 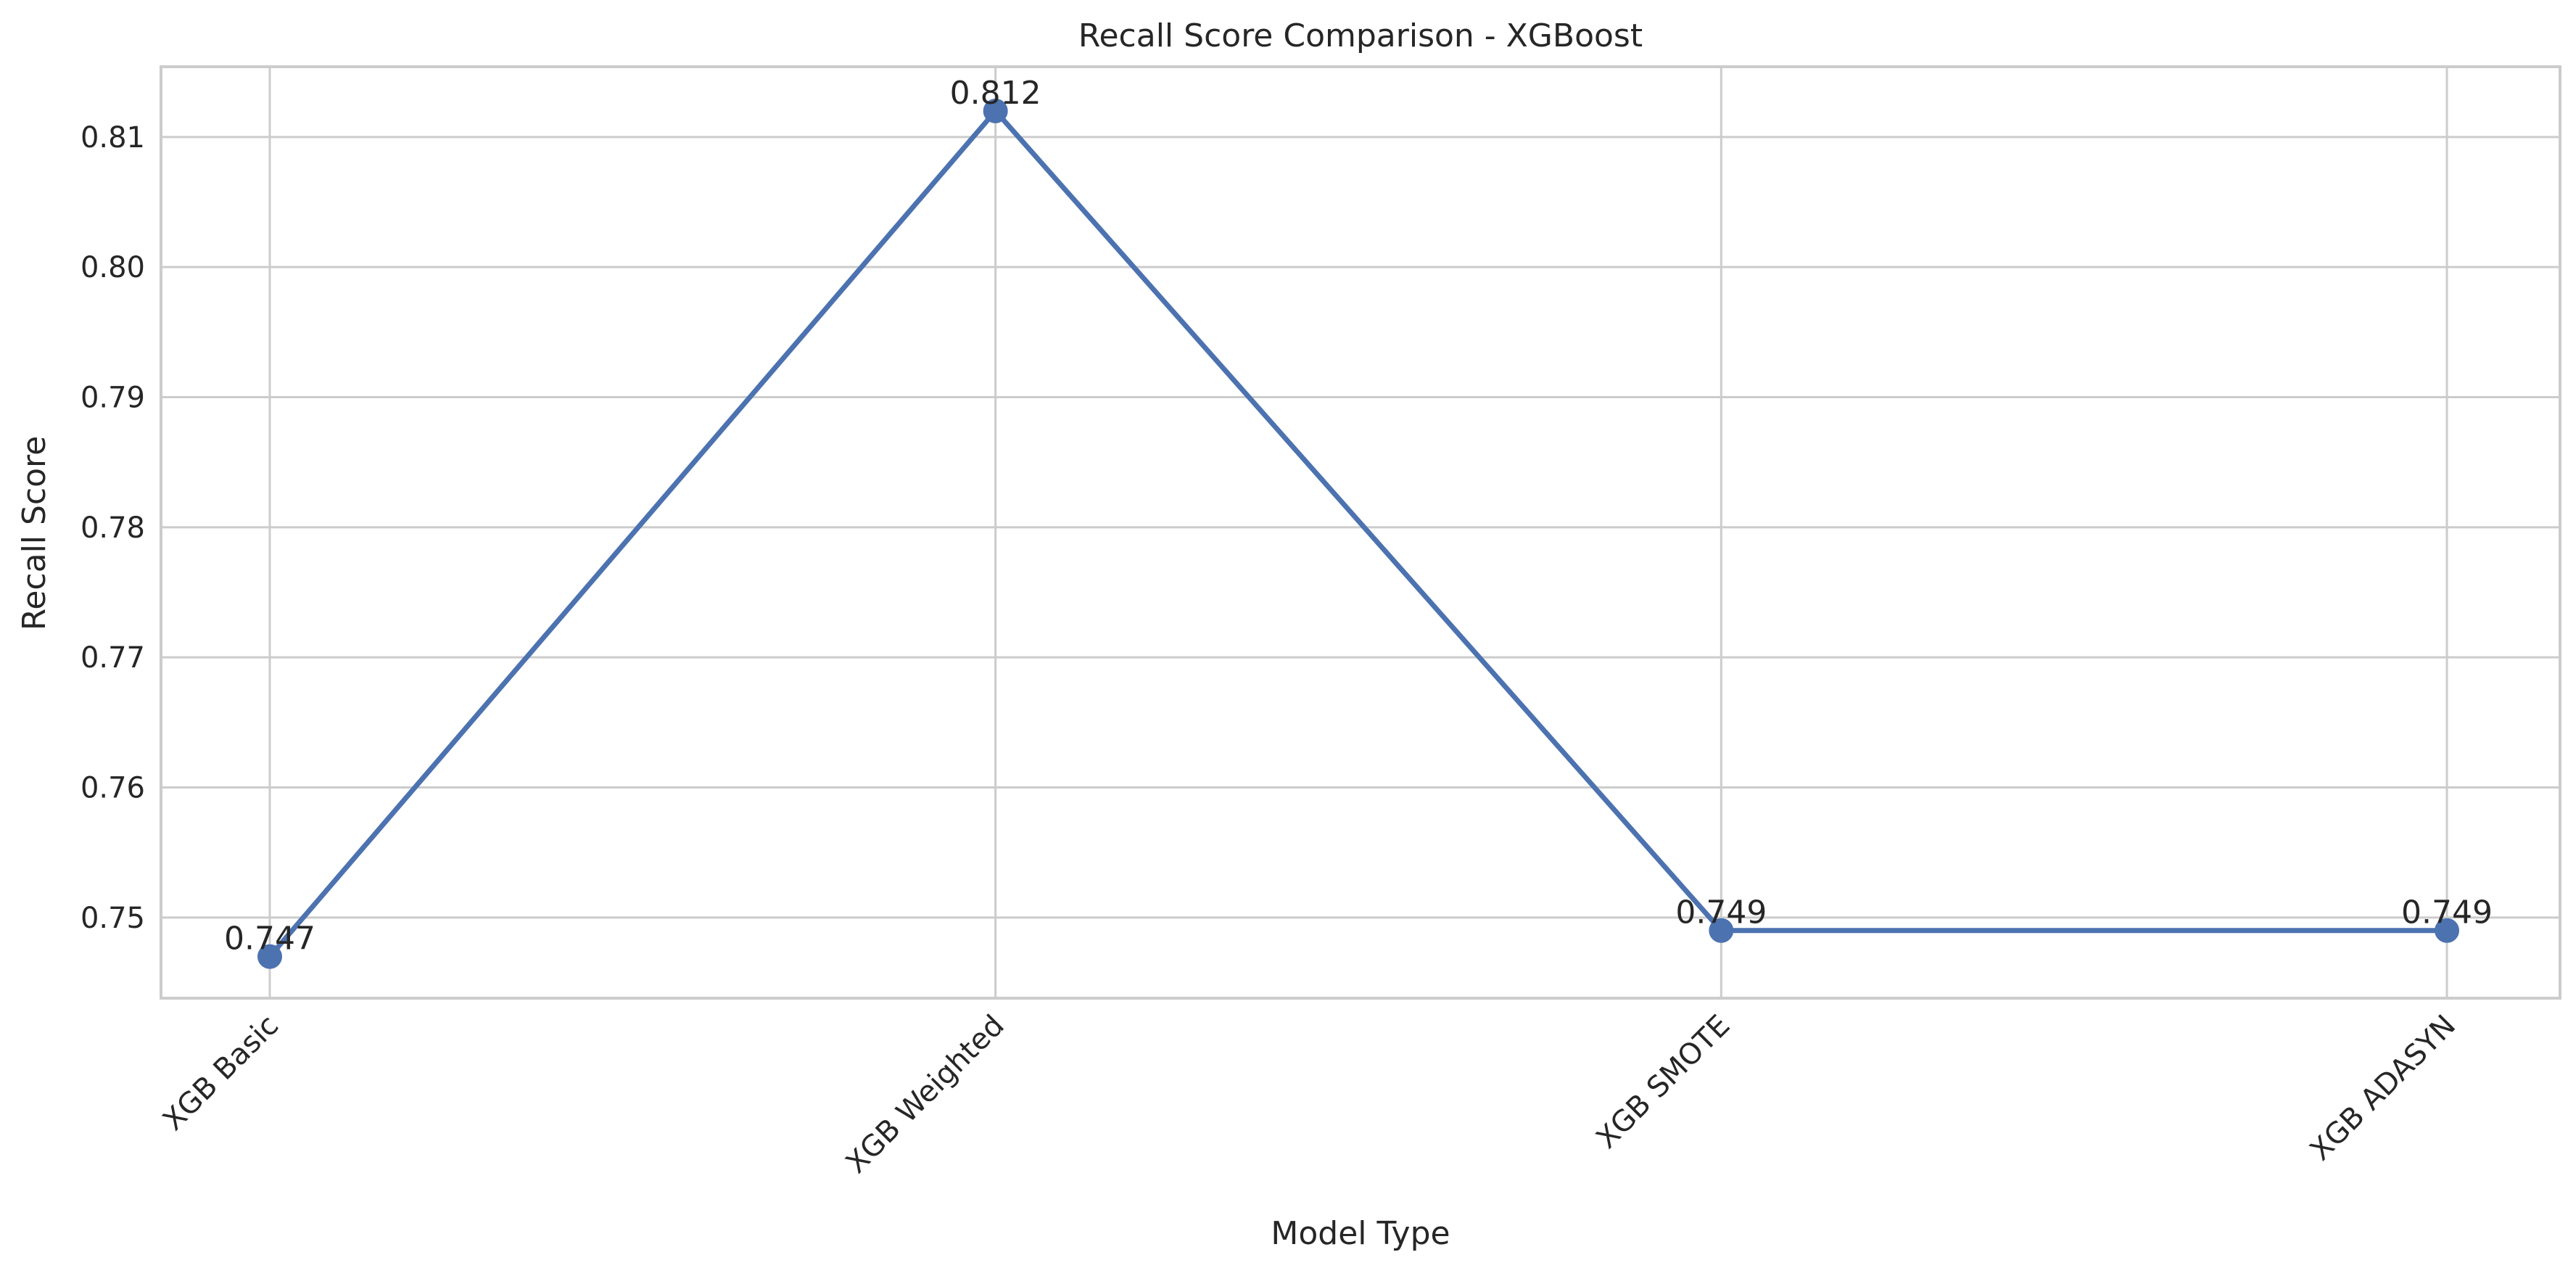 I want to click on y-tick-label: 0.79, so click(x=113, y=397).